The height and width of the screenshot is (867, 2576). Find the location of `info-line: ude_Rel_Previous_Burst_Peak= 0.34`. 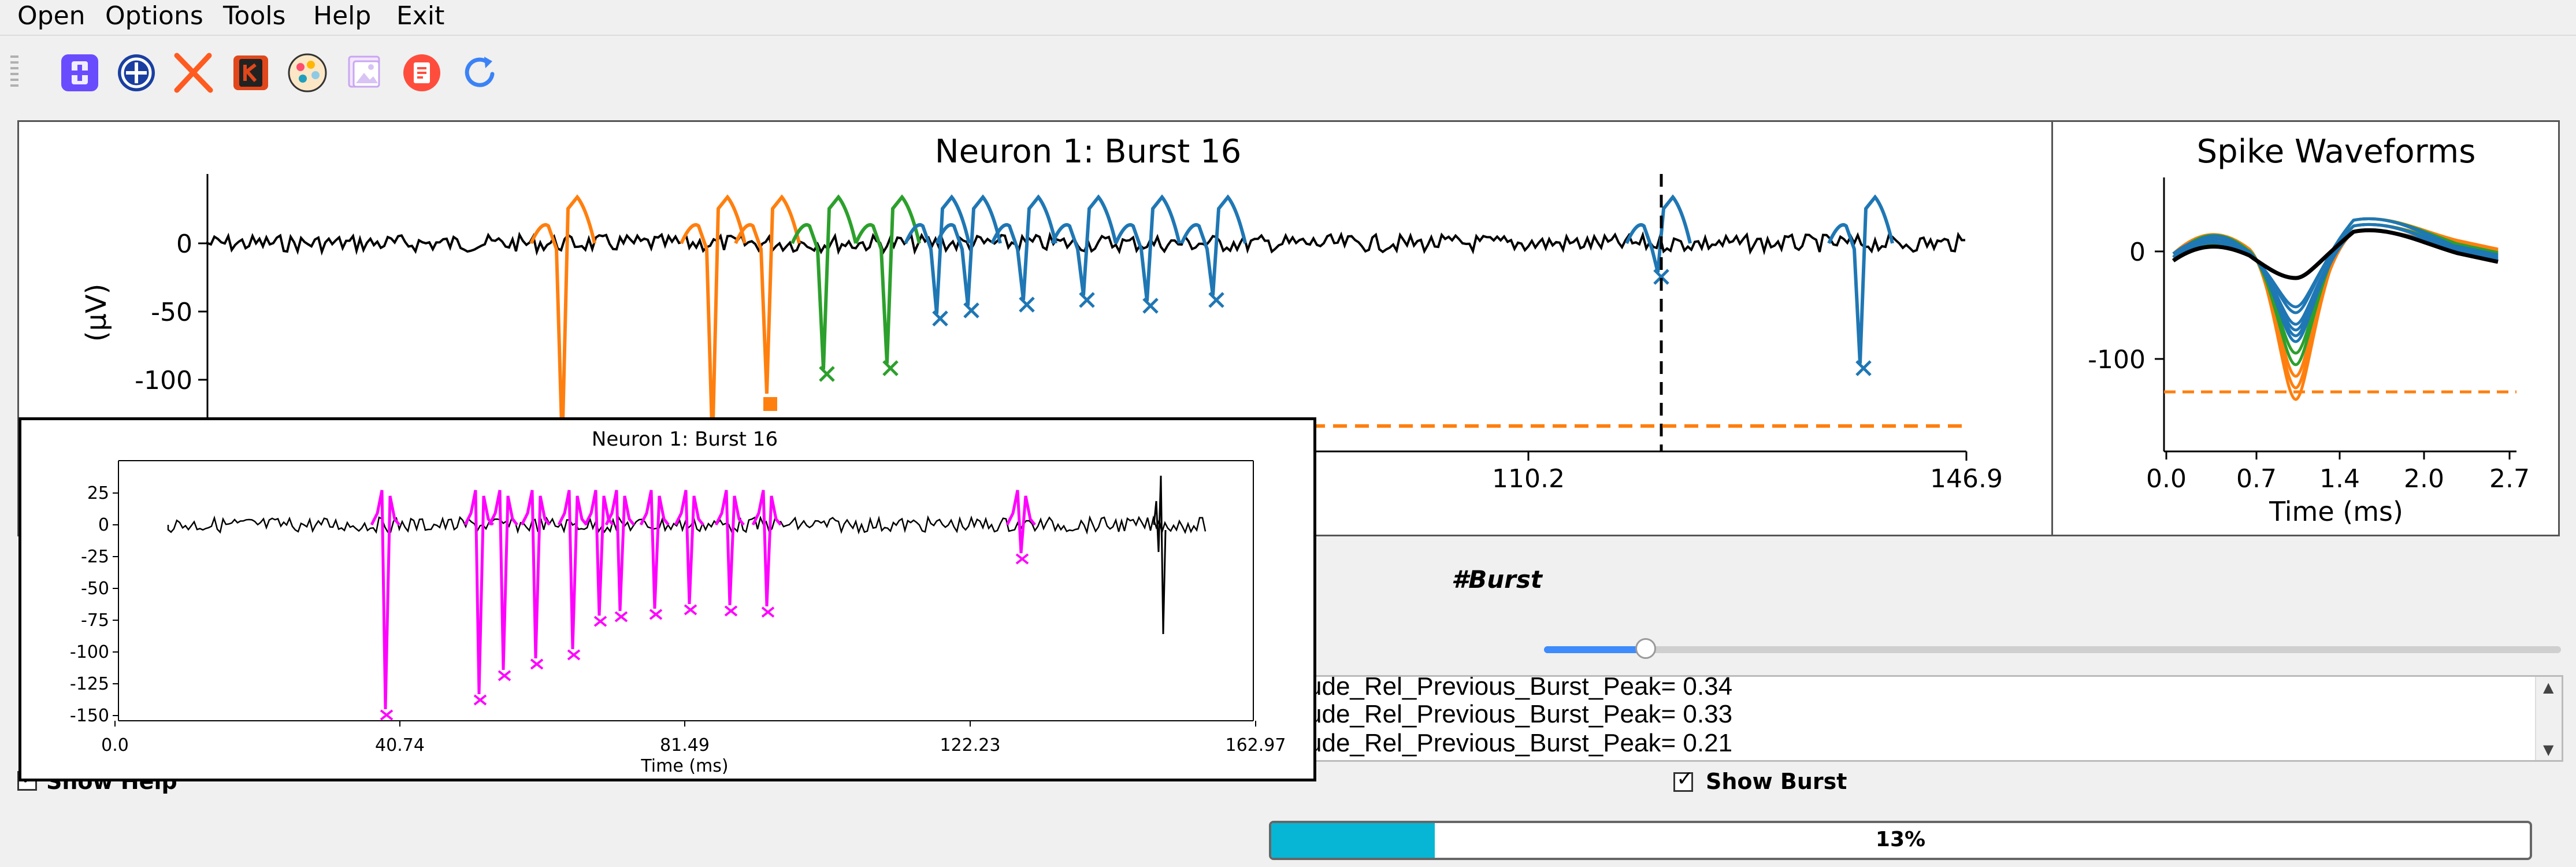

info-line: ude_Rel_Previous_Burst_Peak= 0.34 is located at coordinates (1521, 688).